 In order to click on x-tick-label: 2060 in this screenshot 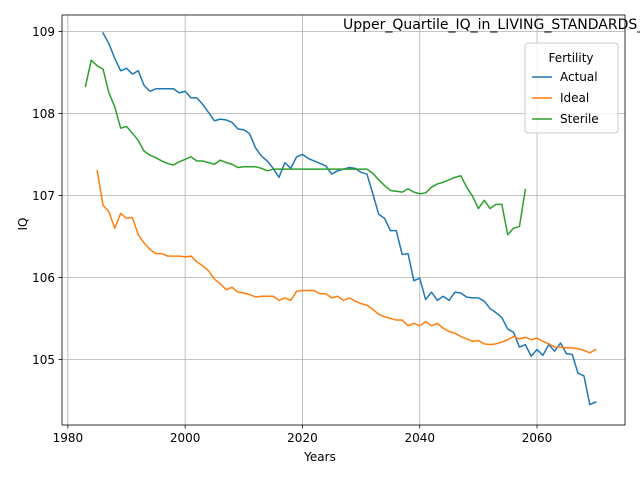, I will do `click(537, 438)`.